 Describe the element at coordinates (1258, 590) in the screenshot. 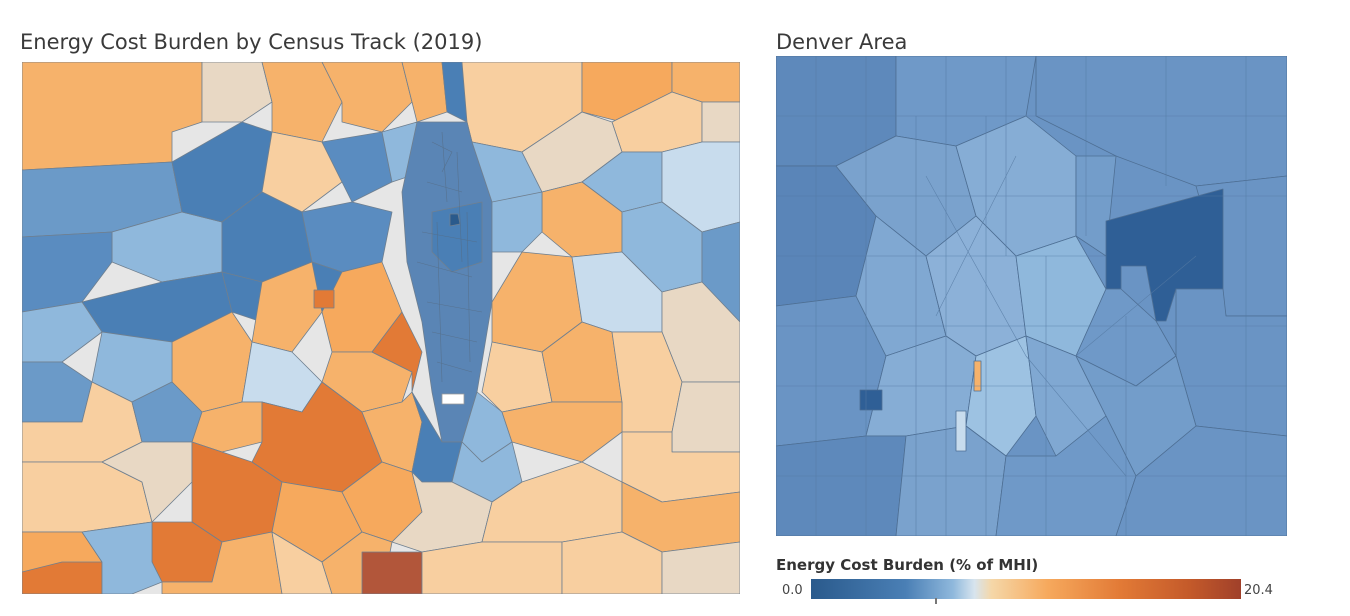

I see `legend-max-label: 20.4` at that location.